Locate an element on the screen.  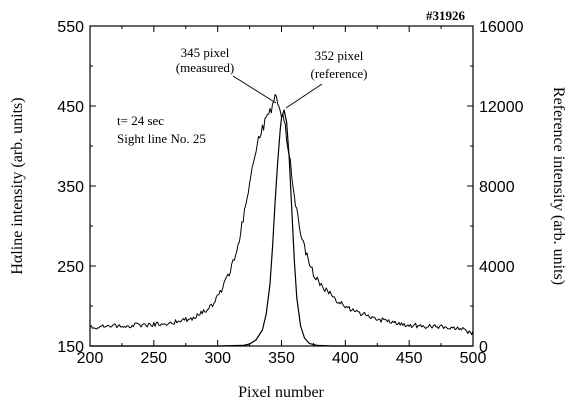
x-tick-label-6: 500 is located at coordinates (473, 358).